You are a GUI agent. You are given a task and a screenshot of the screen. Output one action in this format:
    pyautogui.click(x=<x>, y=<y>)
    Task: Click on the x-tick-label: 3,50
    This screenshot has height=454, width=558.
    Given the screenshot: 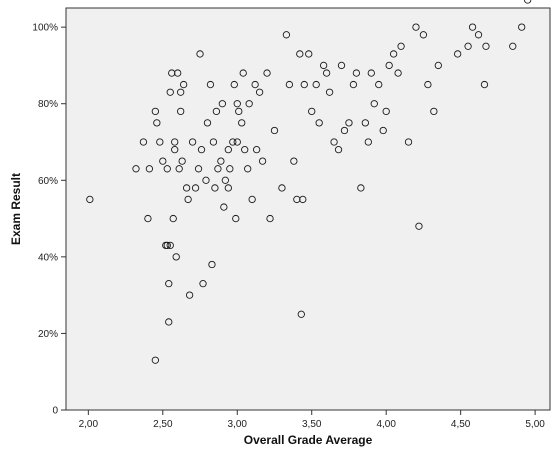 What is the action you would take?
    pyautogui.click(x=312, y=424)
    